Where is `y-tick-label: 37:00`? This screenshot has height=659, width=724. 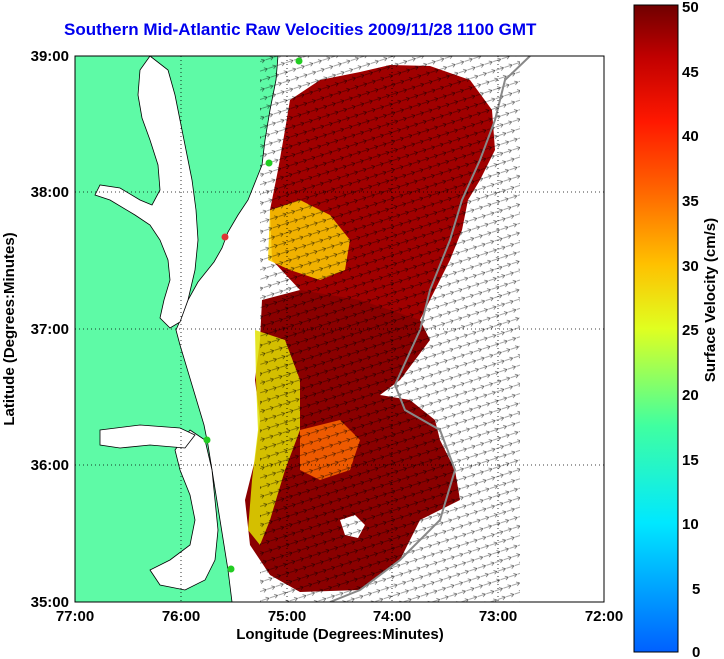 y-tick-label: 37:00 is located at coordinates (50, 329).